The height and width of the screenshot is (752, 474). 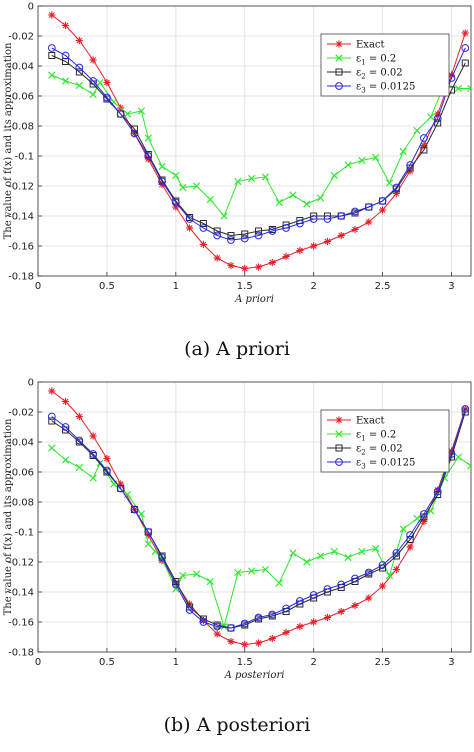 What do you see at coordinates (376, 436) in the screenshot?
I see `legend-label: ε1 = 0.2` at bounding box center [376, 436].